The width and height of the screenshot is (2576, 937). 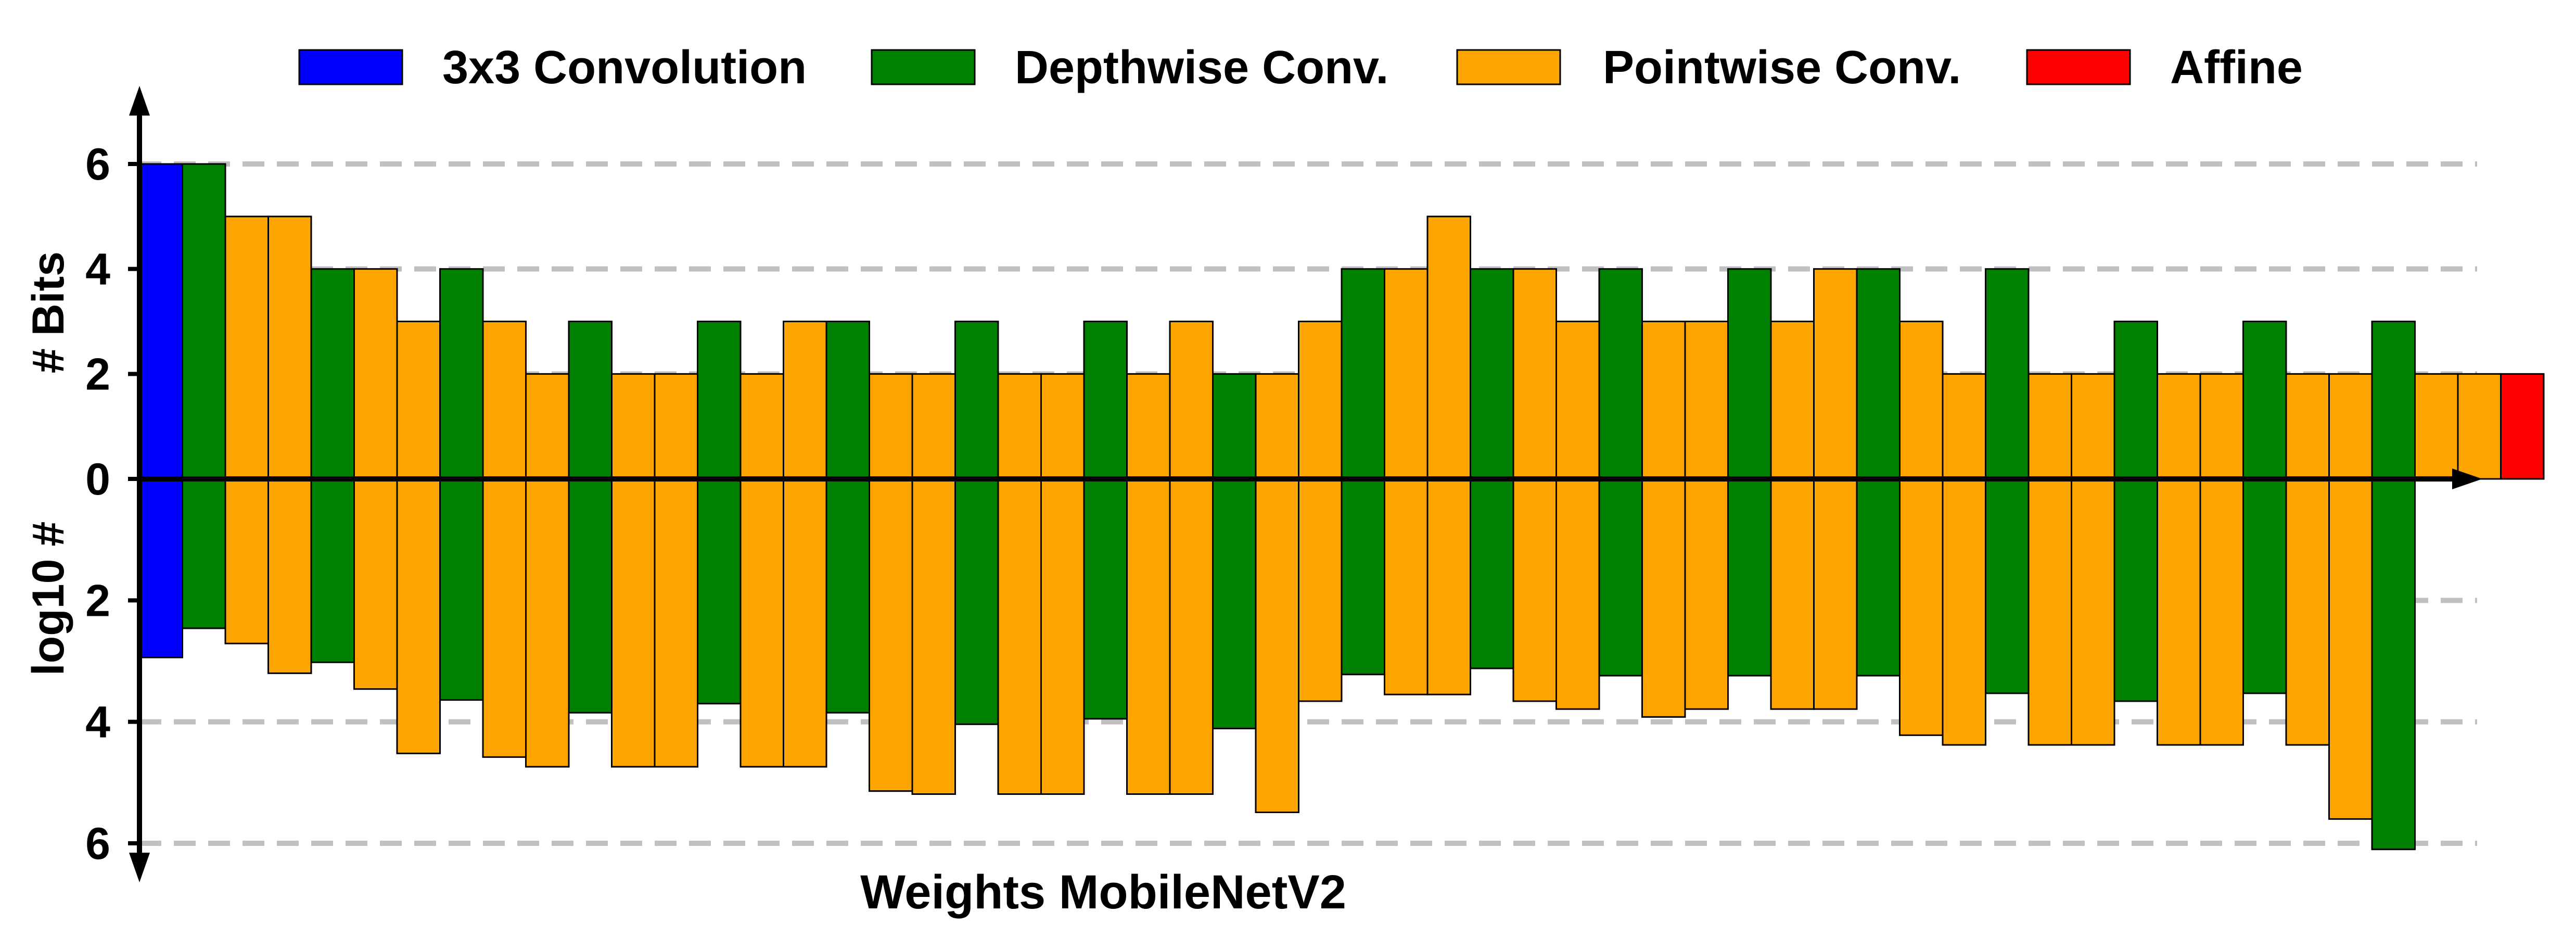 What do you see at coordinates (1103, 892) in the screenshot?
I see `x-axis-label: Weights MobileNetV2` at bounding box center [1103, 892].